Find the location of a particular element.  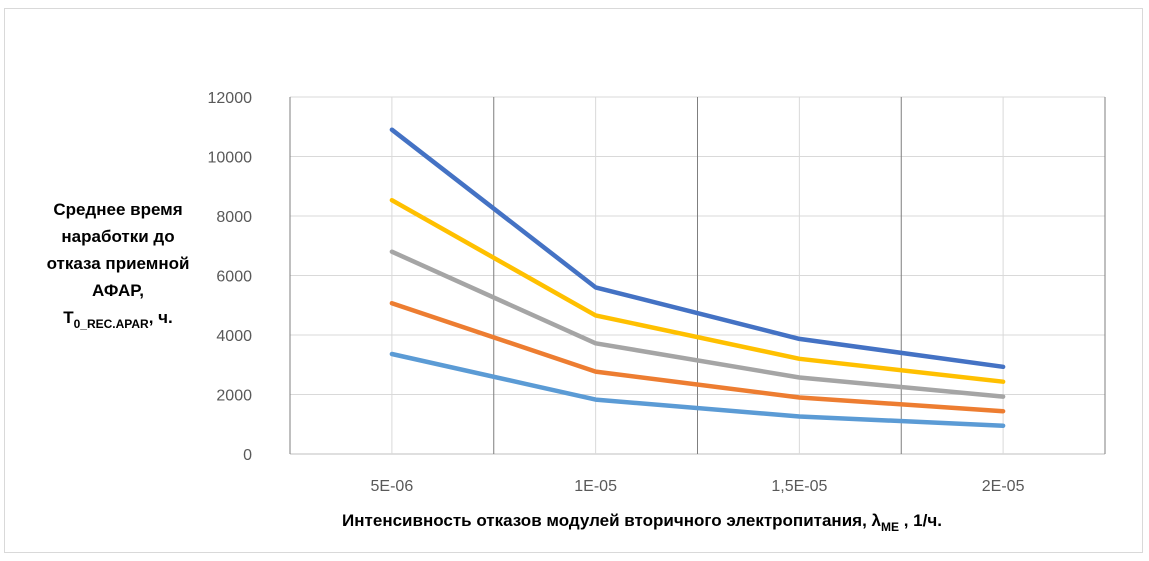

y-axis-title-line-5: T0_REC.APAR, ч. is located at coordinates (118, 321).